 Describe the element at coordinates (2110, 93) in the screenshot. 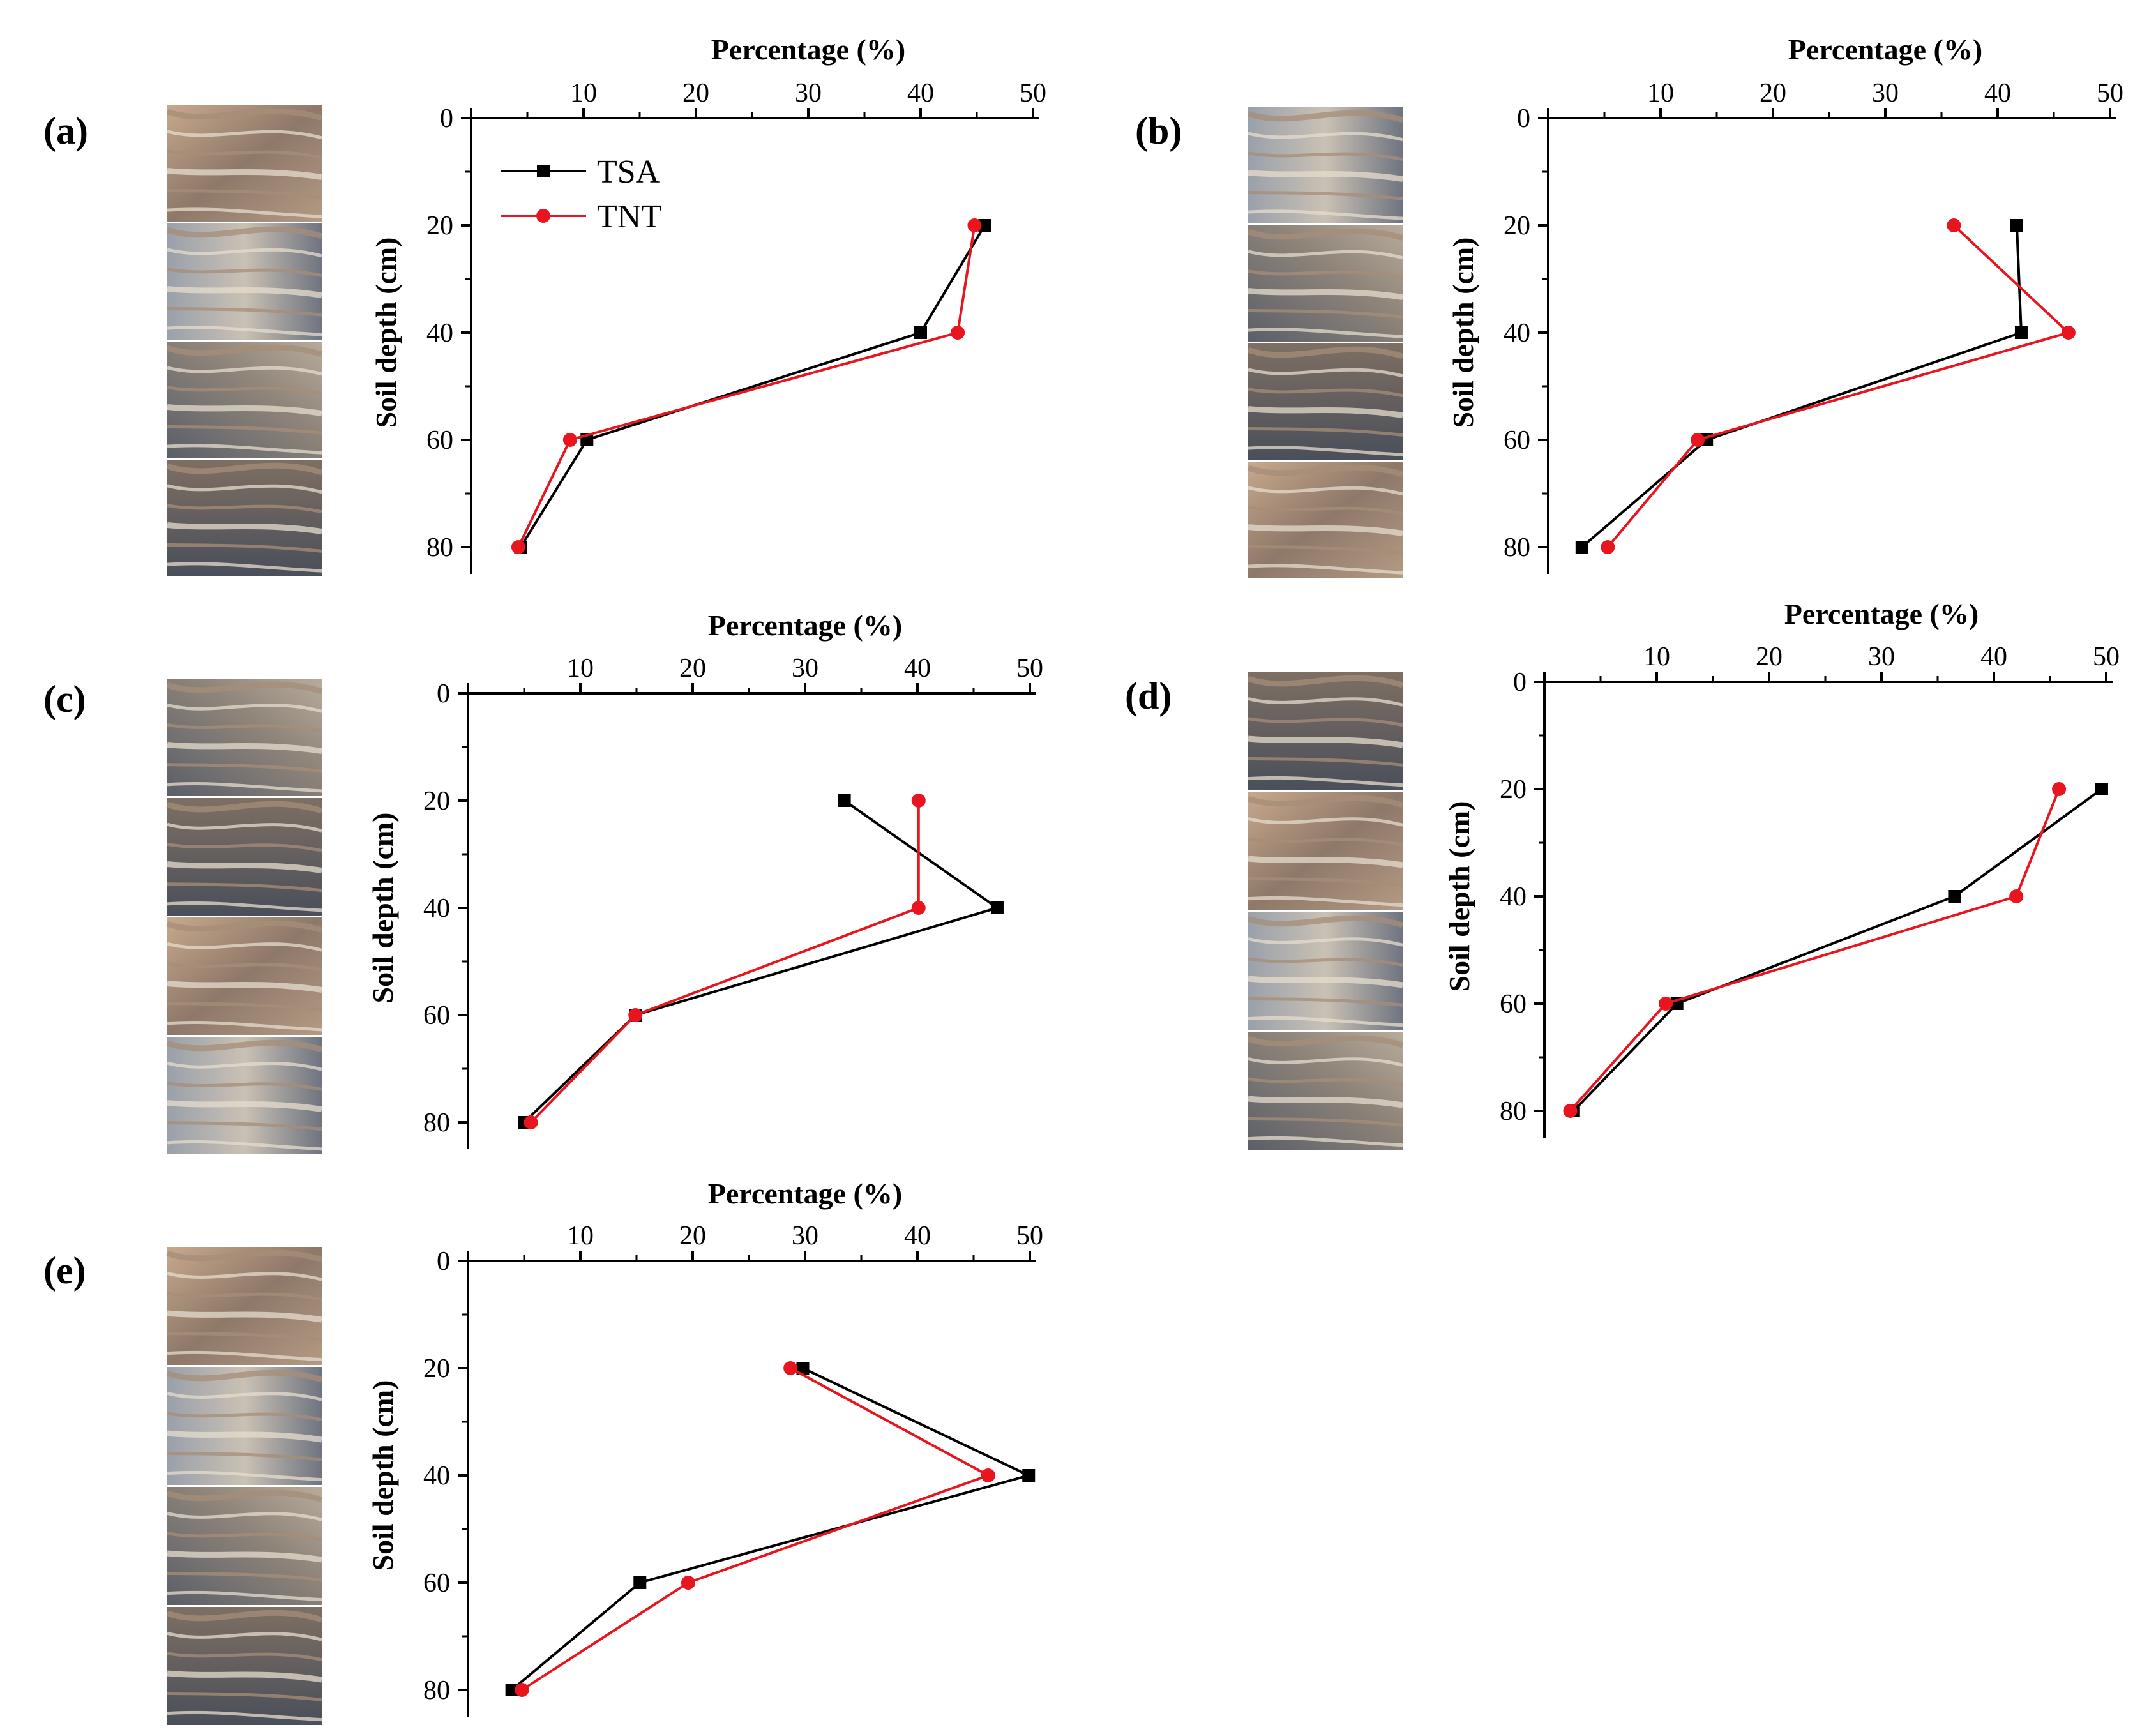

I see `x-tick-label: 50` at that location.